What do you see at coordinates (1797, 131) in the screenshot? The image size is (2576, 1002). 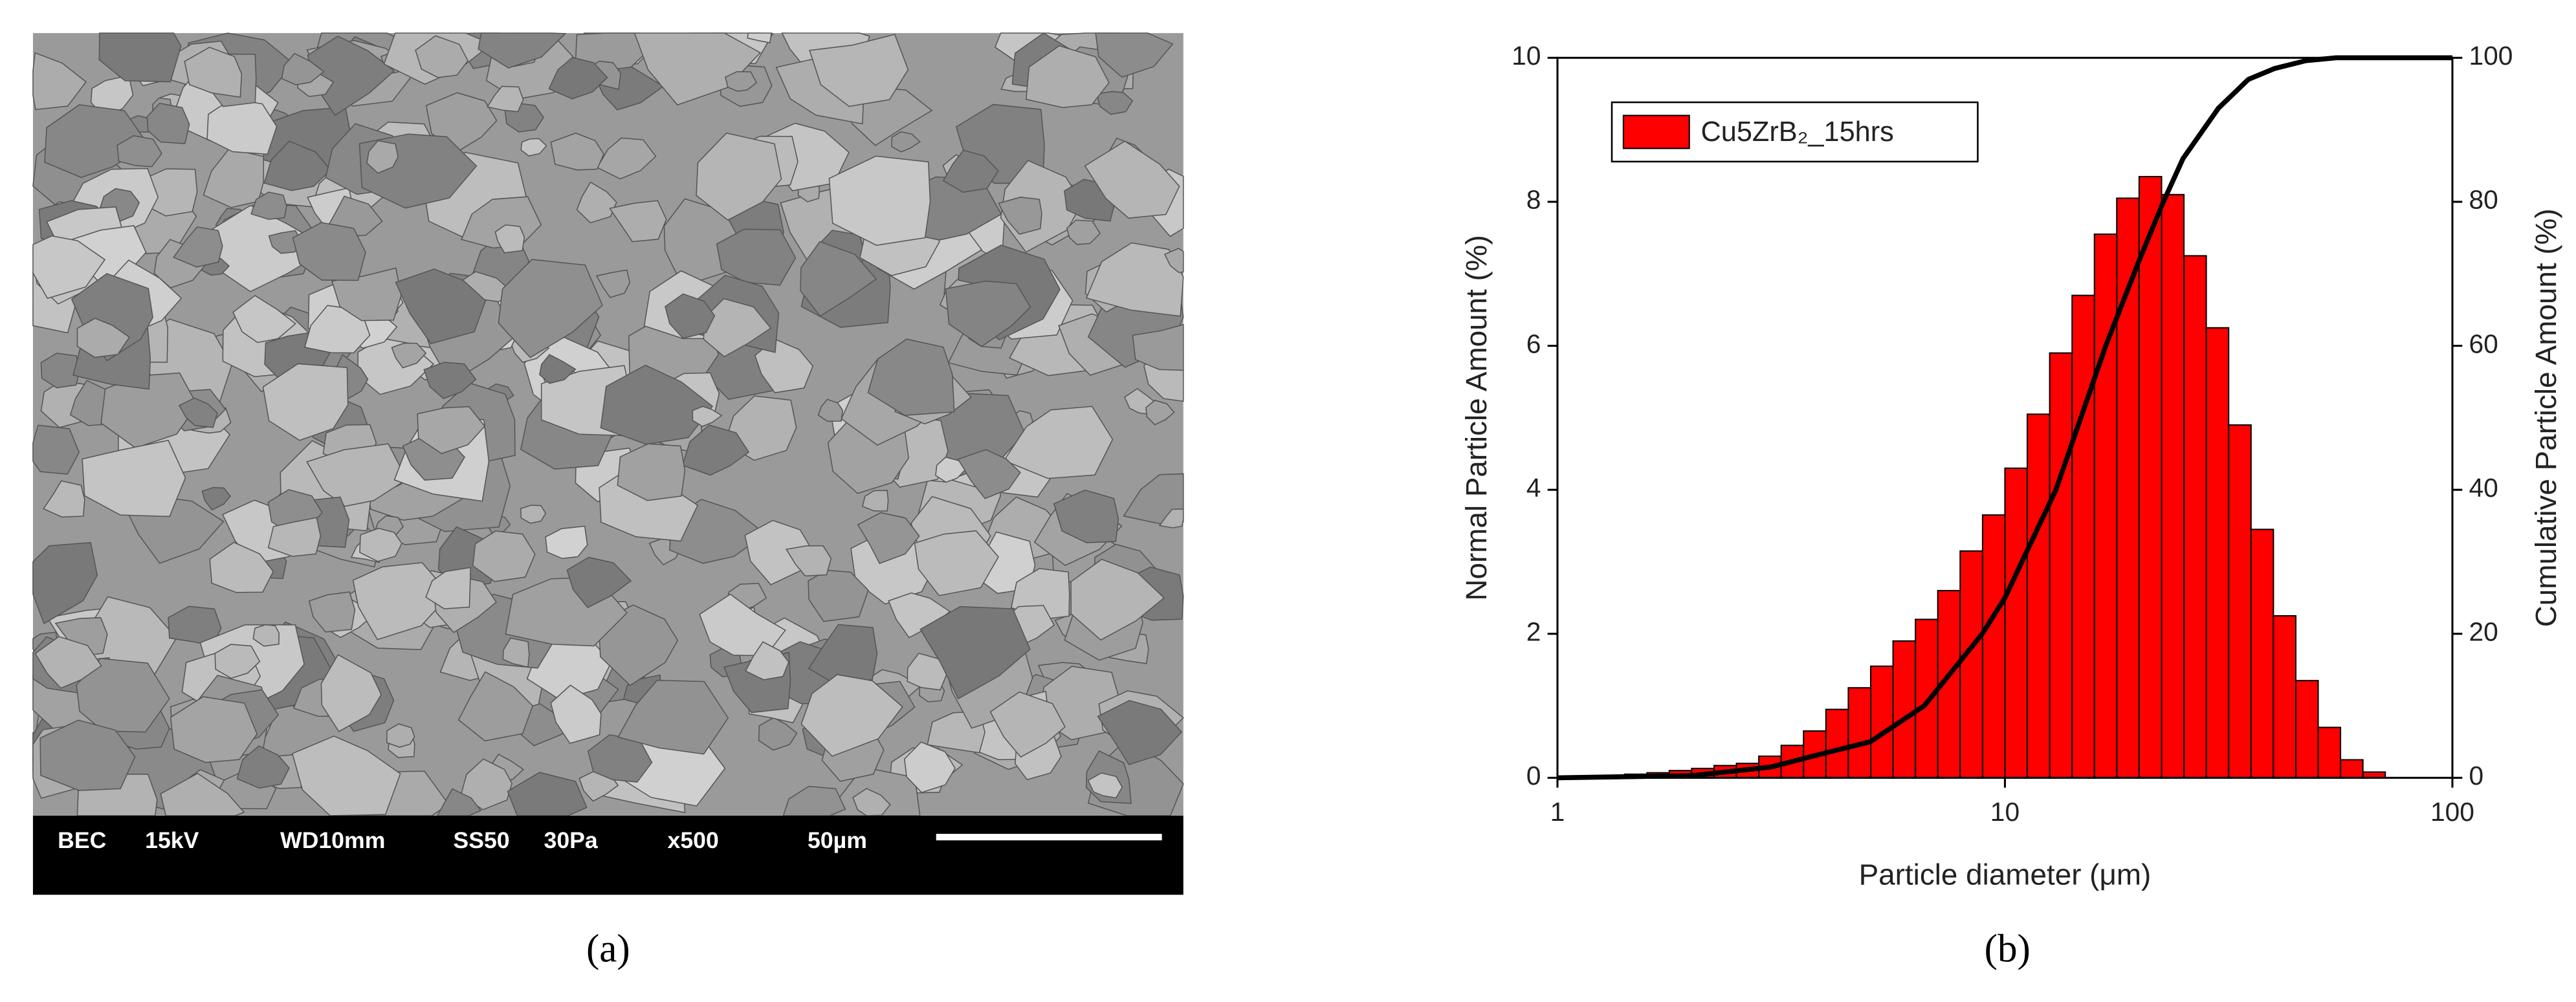 I see `legend-label: Cu5ZrB₂_15hrs` at bounding box center [1797, 131].